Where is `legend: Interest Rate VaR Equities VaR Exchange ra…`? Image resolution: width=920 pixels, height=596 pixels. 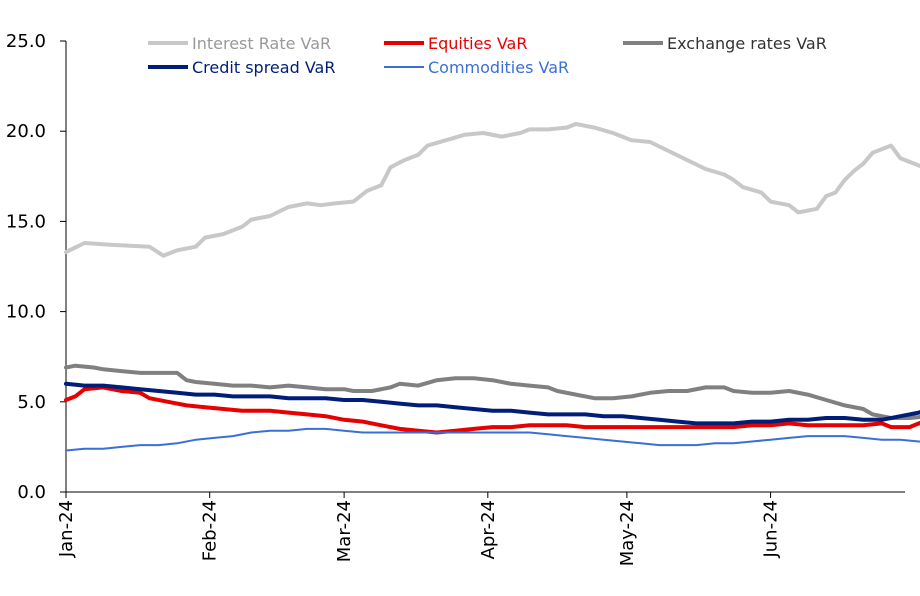 legend: Interest Rate VaR Equities VaR Exchange ra… is located at coordinates (487, 55).